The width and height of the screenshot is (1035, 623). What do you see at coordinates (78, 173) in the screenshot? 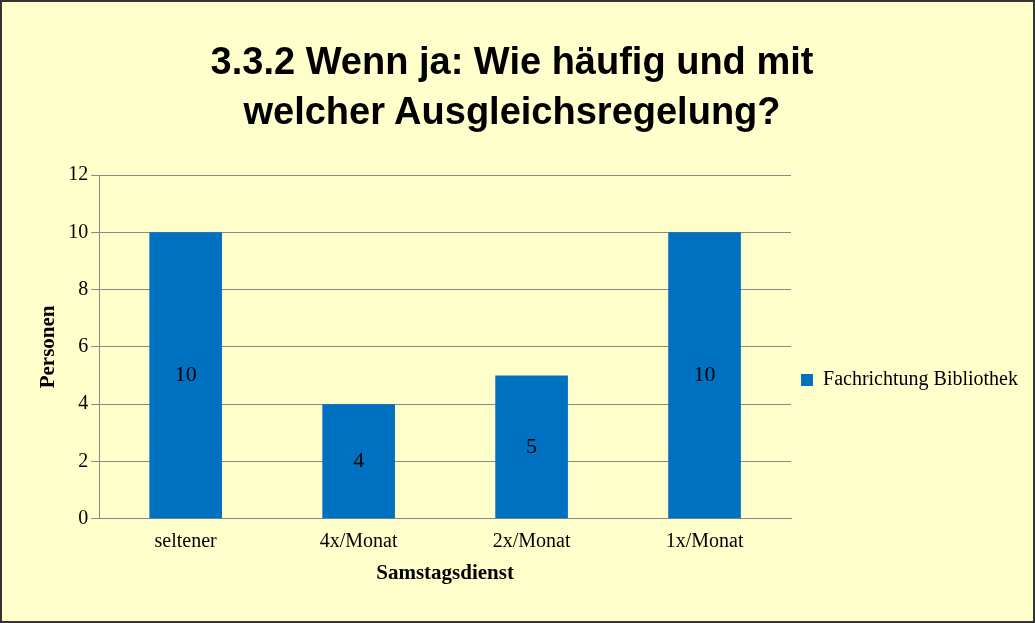
I see `y-tick-label: 12` at bounding box center [78, 173].